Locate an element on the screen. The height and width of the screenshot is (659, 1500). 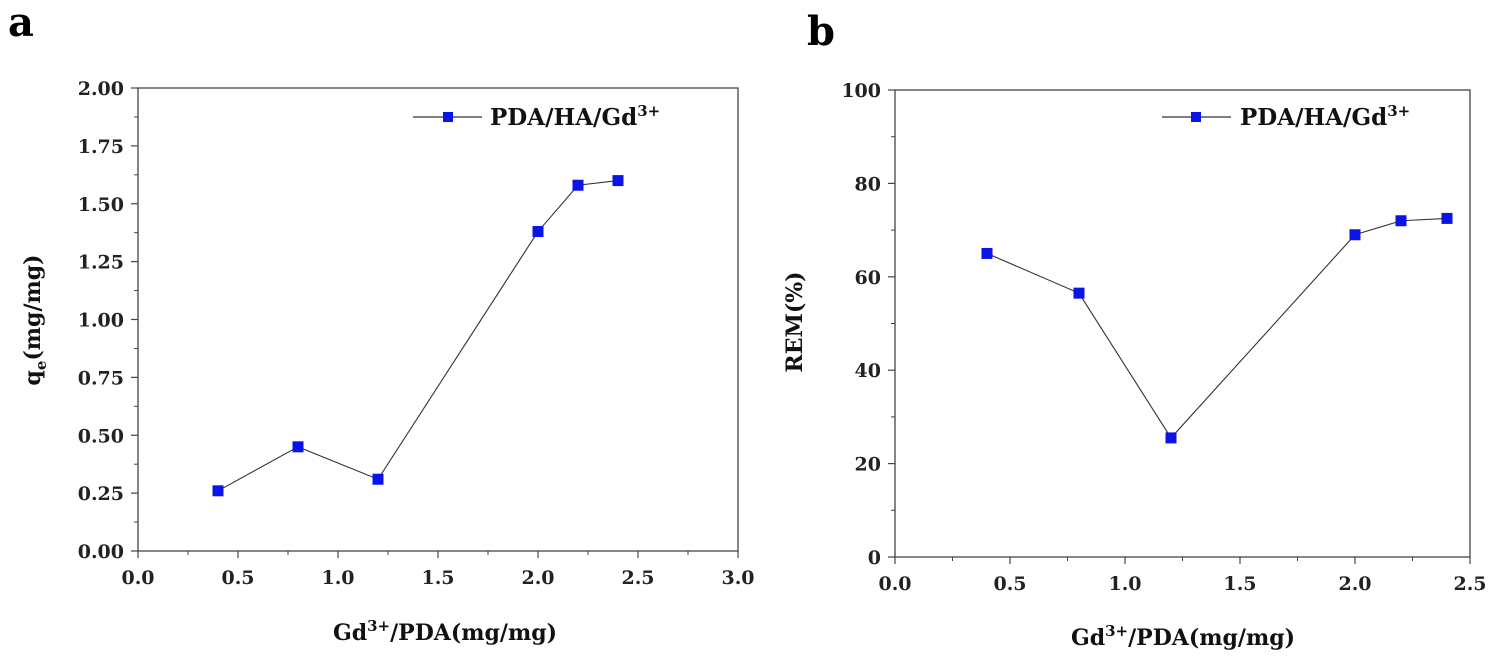
y-tick-label: 0.50 is located at coordinates (101, 436).